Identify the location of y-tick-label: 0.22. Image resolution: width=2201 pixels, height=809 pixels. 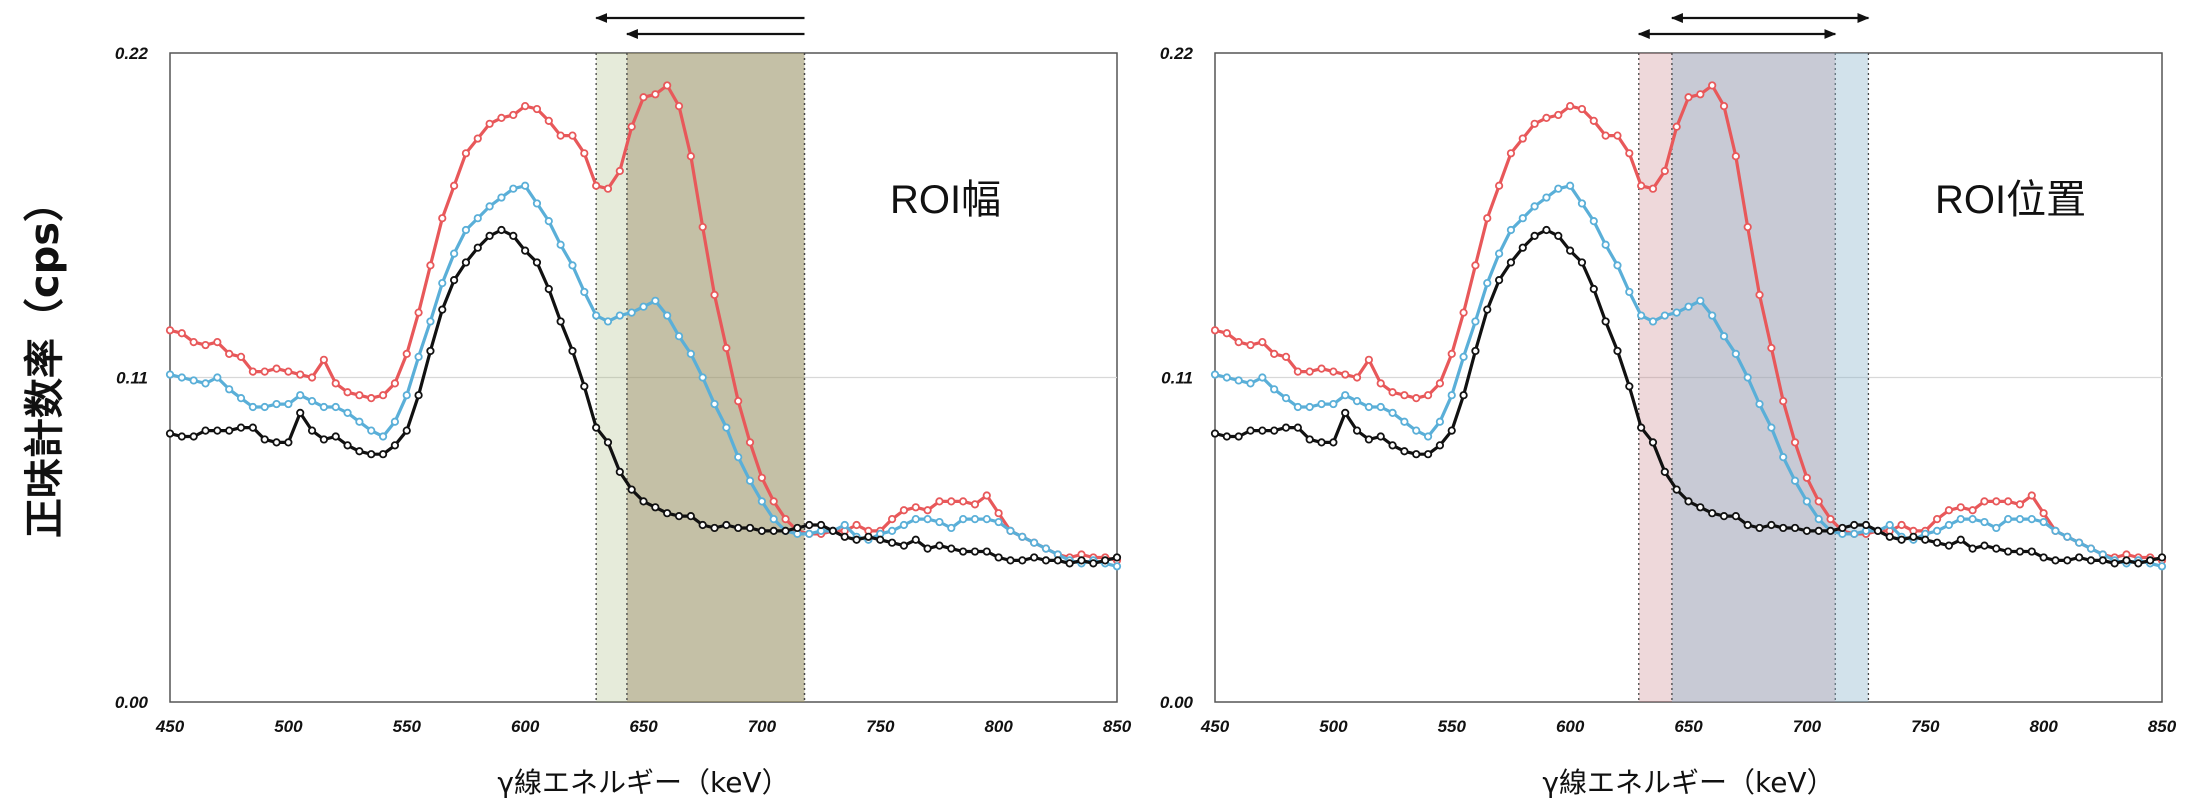
(132, 53).